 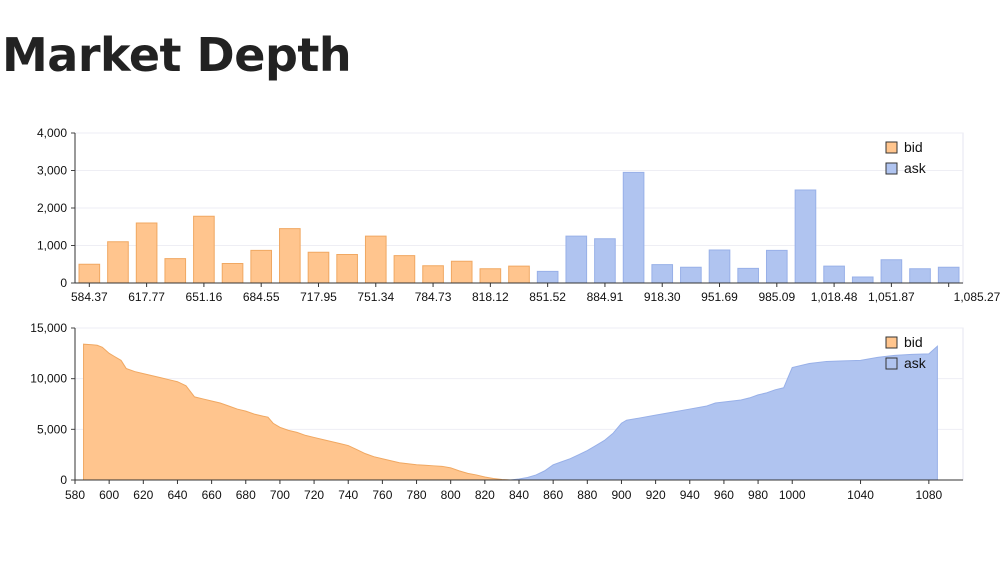 I want to click on x-tick-label: 960, so click(x=724, y=495).